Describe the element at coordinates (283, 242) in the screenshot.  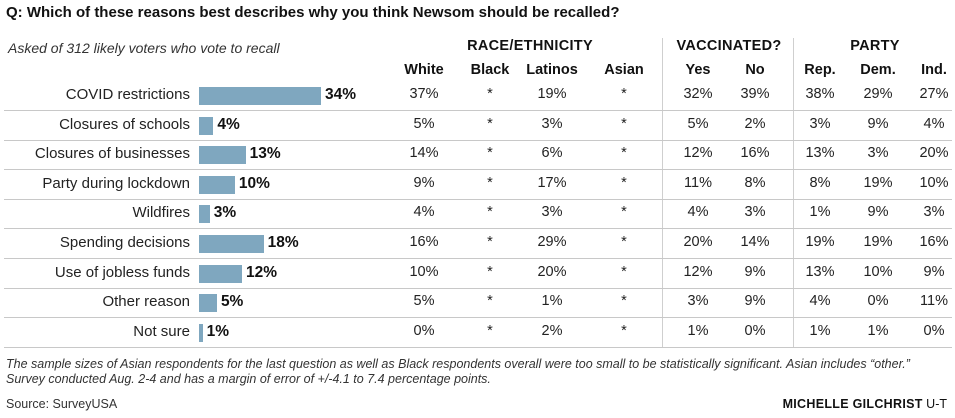
I see `bar-value-label: 18%` at that location.